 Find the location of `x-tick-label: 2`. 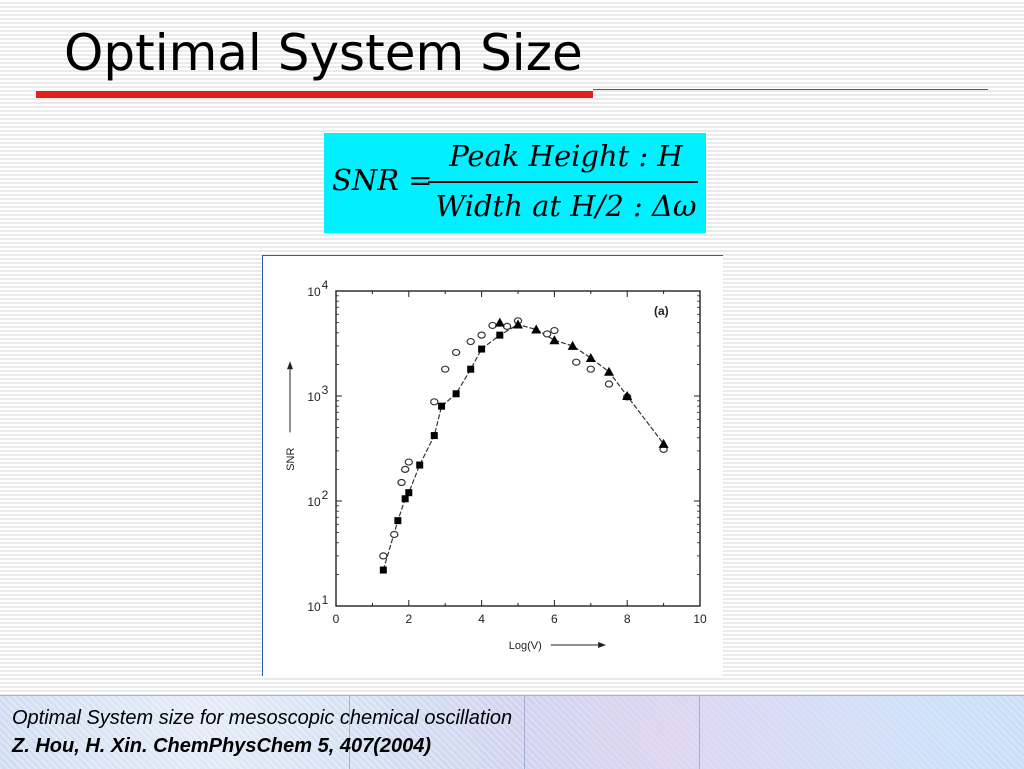

x-tick-label: 2 is located at coordinates (408, 619).